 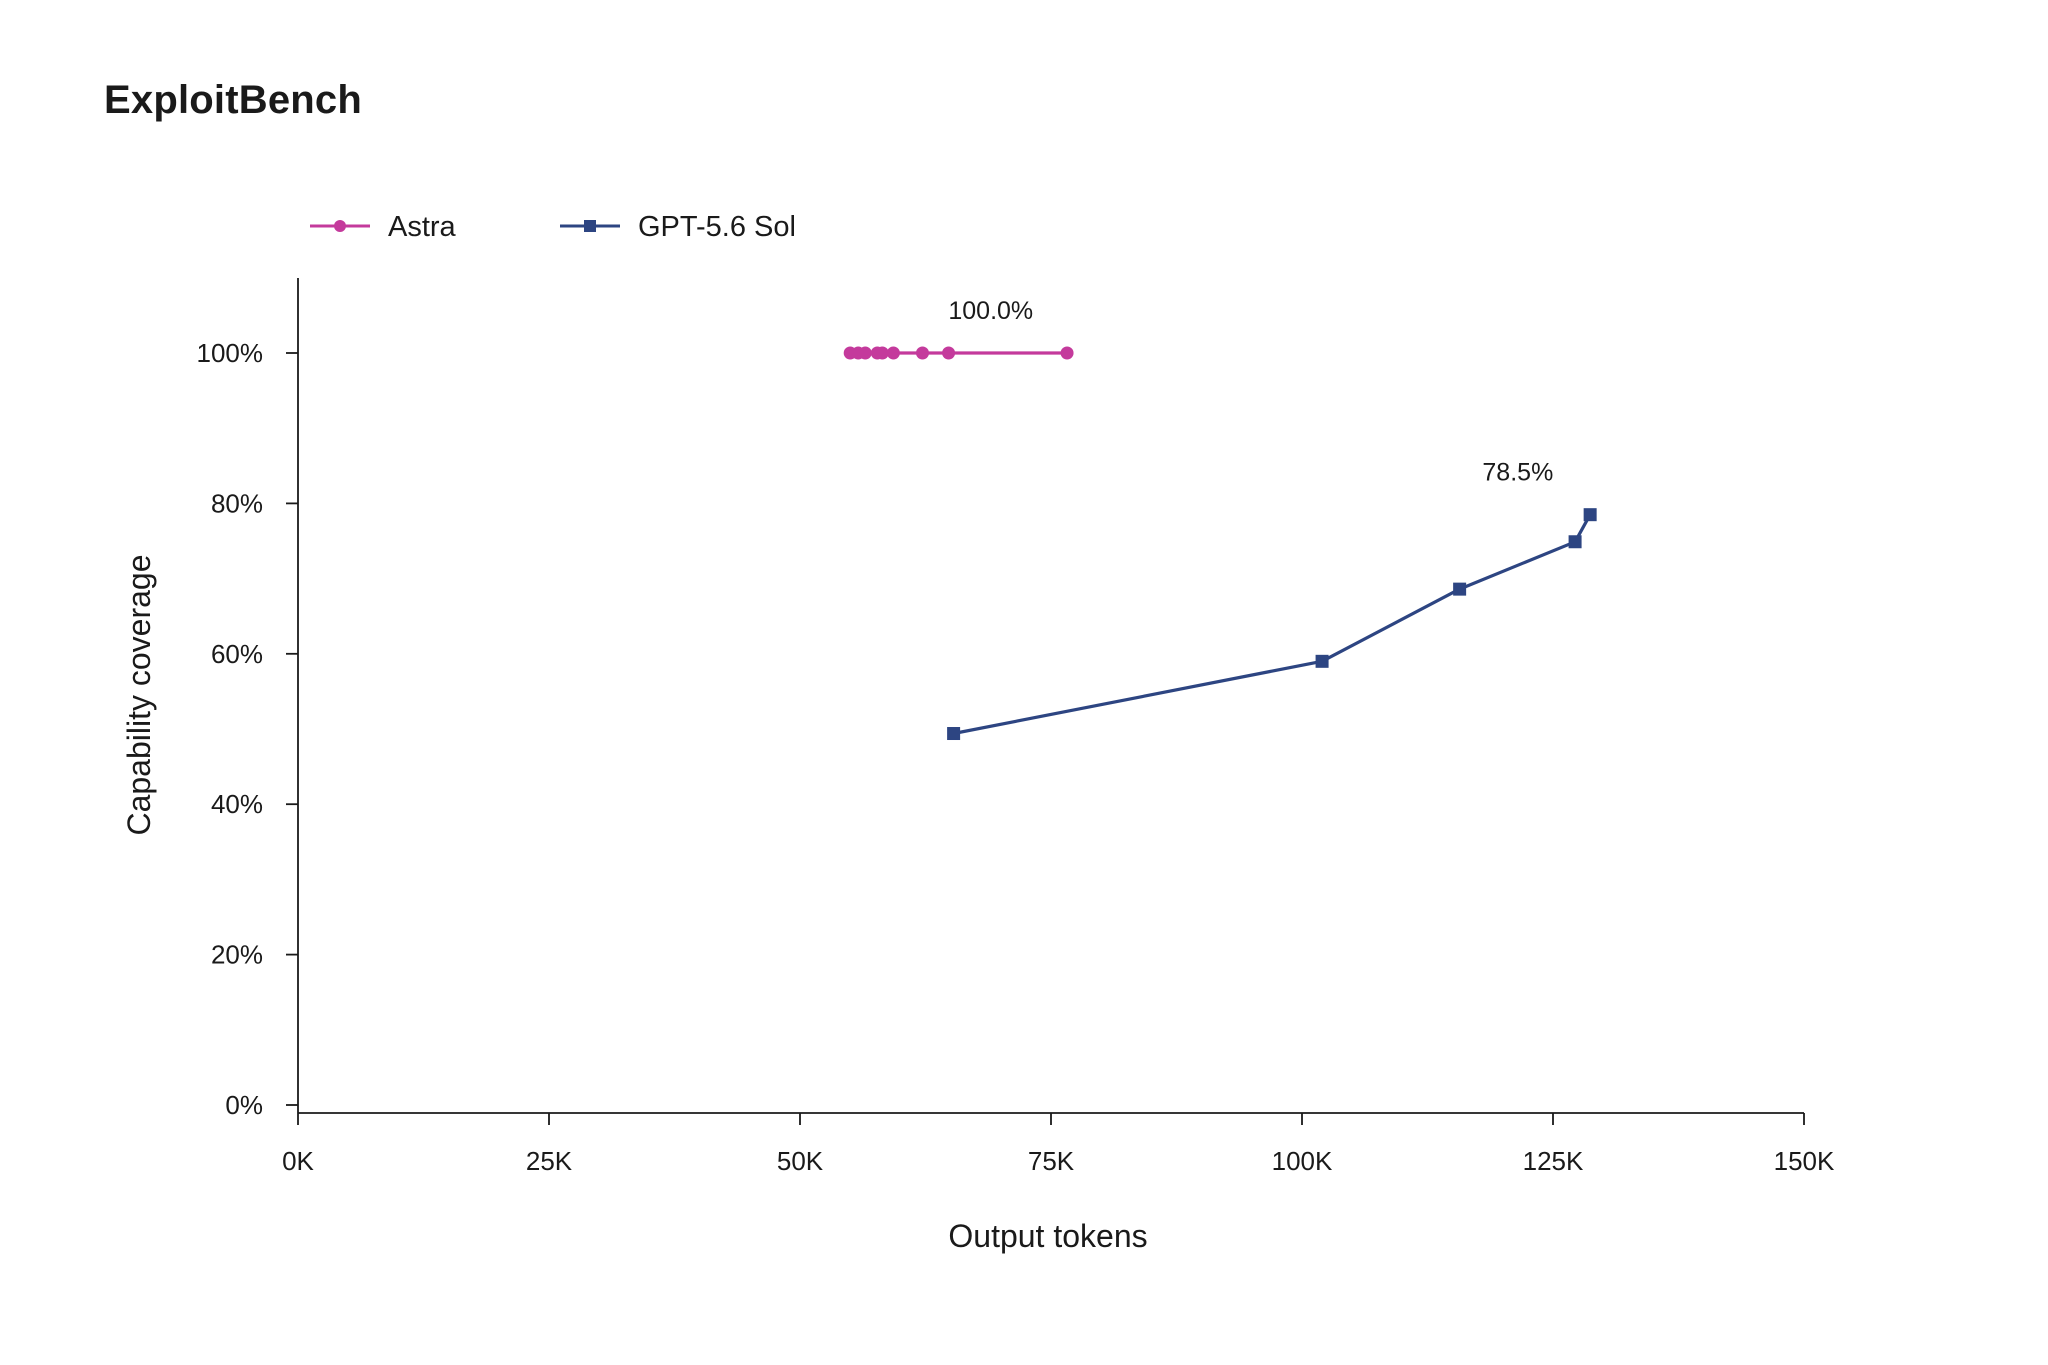 What do you see at coordinates (383, 227) in the screenshot?
I see `legend-item-astra: Astra` at bounding box center [383, 227].